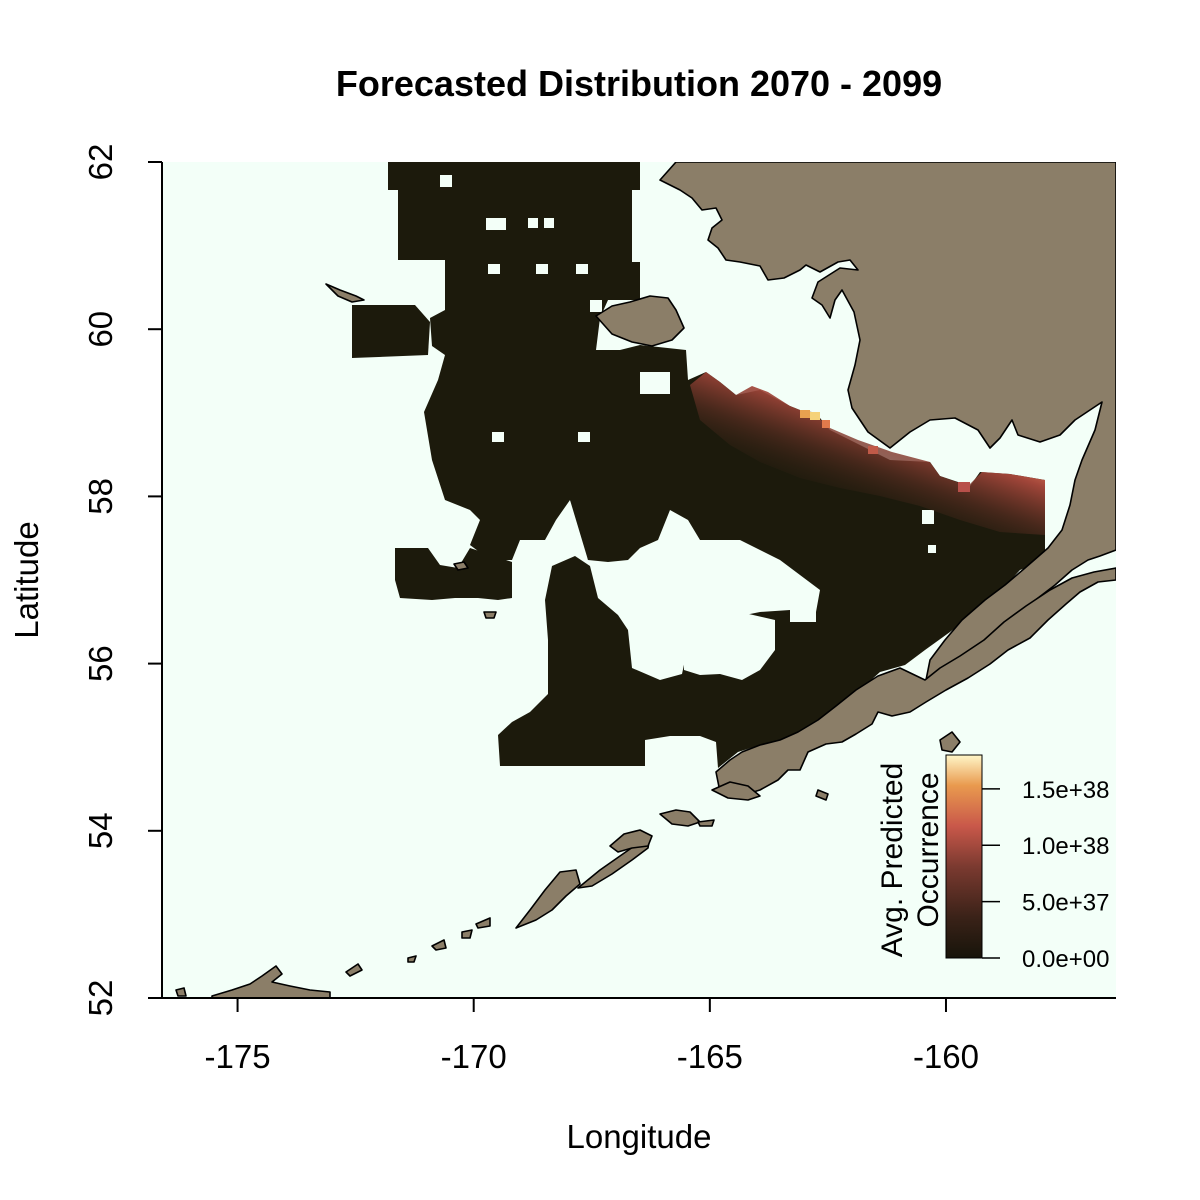 The height and width of the screenshot is (1200, 1200). Describe the element at coordinates (600, 530) in the screenshot. I see `raster-central-patch` at that location.